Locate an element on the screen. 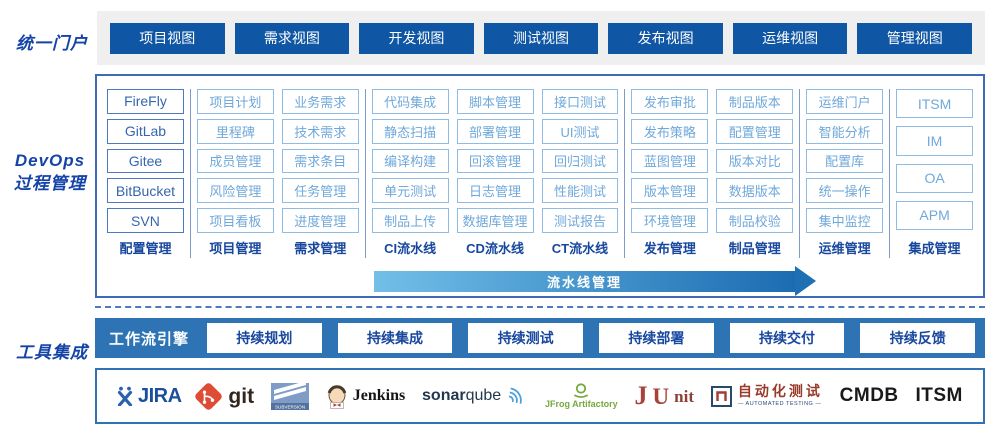  module-box: 风险管理 is located at coordinates (235, 191).